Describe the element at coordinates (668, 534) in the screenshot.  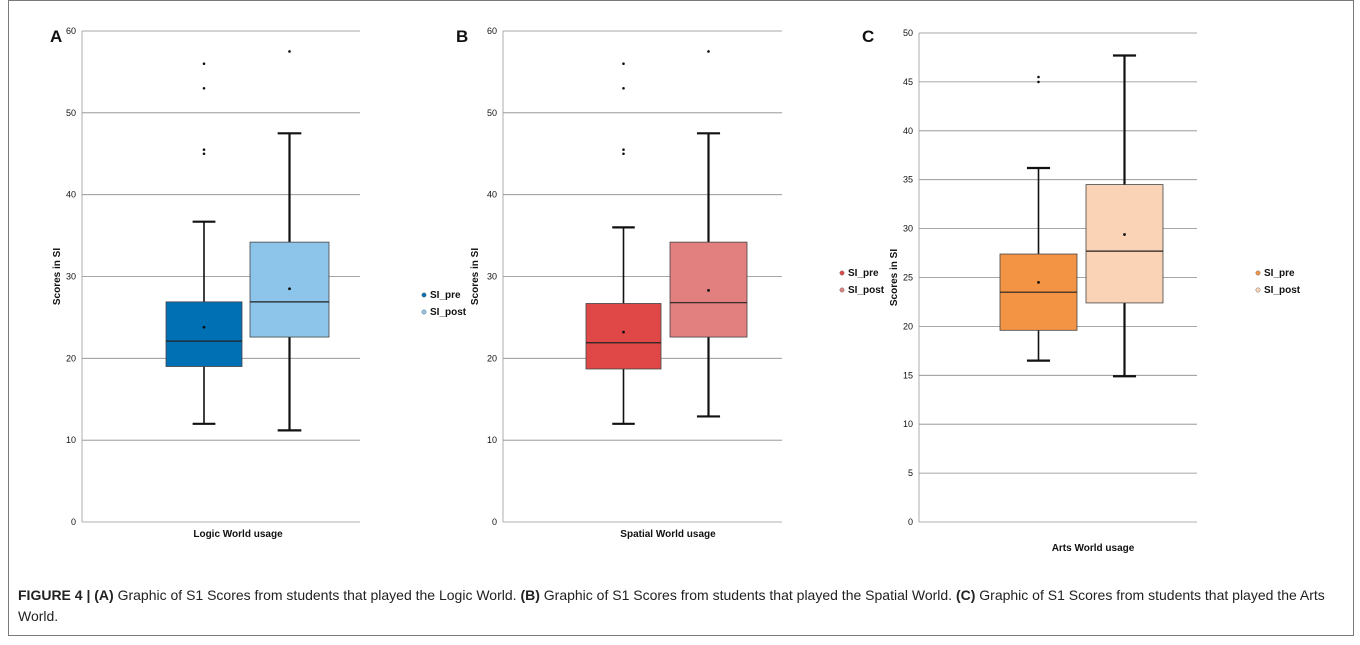
I see `panel-b-x-axis-title: Spatial World usage` at that location.